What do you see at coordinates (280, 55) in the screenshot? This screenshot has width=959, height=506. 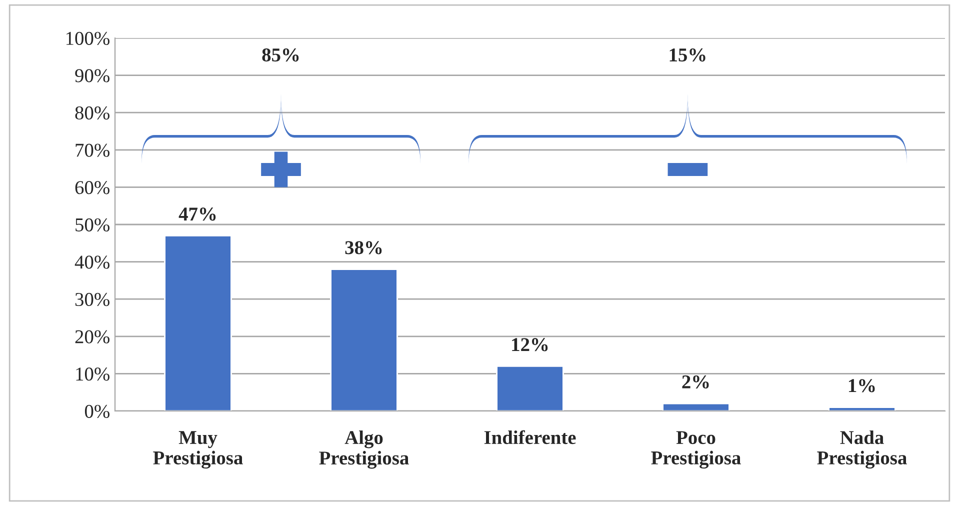 I see `annotation: 85%` at bounding box center [280, 55].